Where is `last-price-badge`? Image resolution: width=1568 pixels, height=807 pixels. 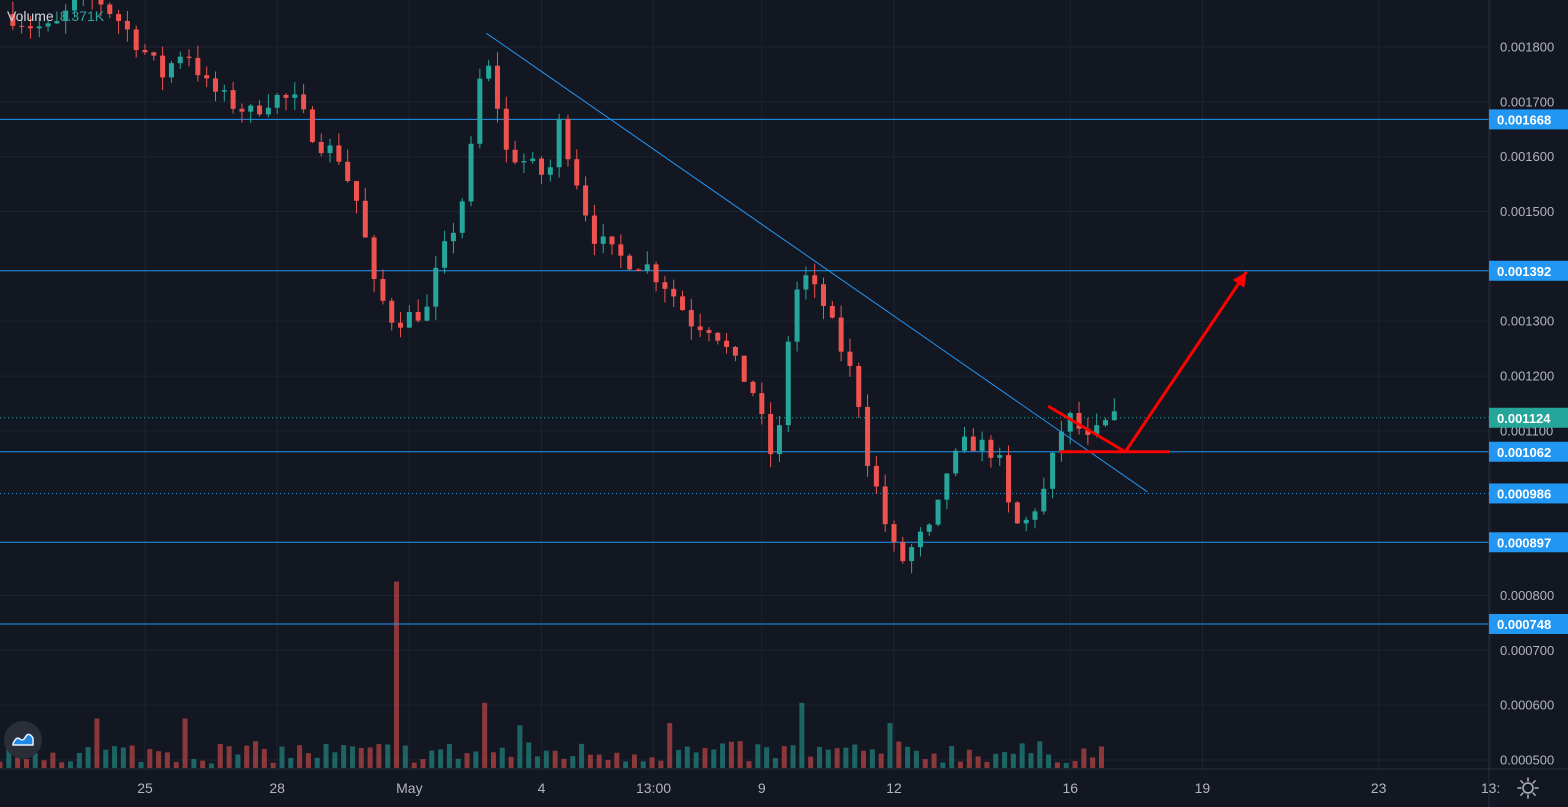 last-price-badge is located at coordinates (1528, 417).